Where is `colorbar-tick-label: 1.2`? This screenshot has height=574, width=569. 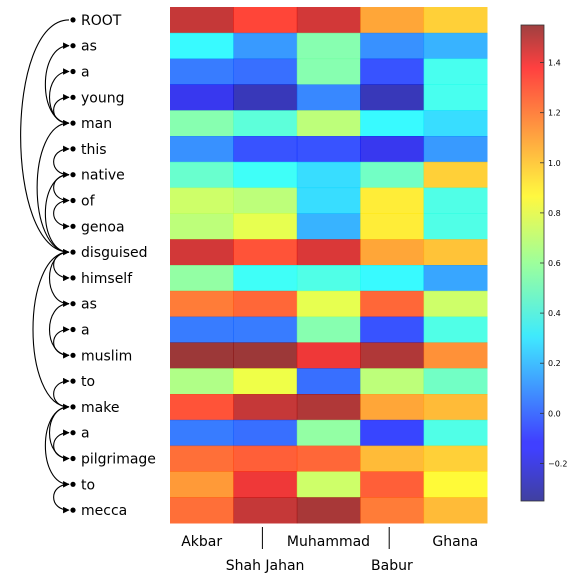 colorbar-tick-label: 1.2 is located at coordinates (554, 113).